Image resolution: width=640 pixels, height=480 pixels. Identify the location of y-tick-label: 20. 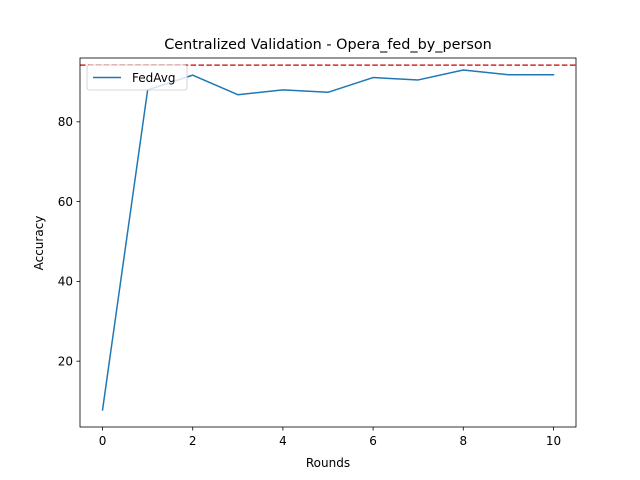
(65, 361).